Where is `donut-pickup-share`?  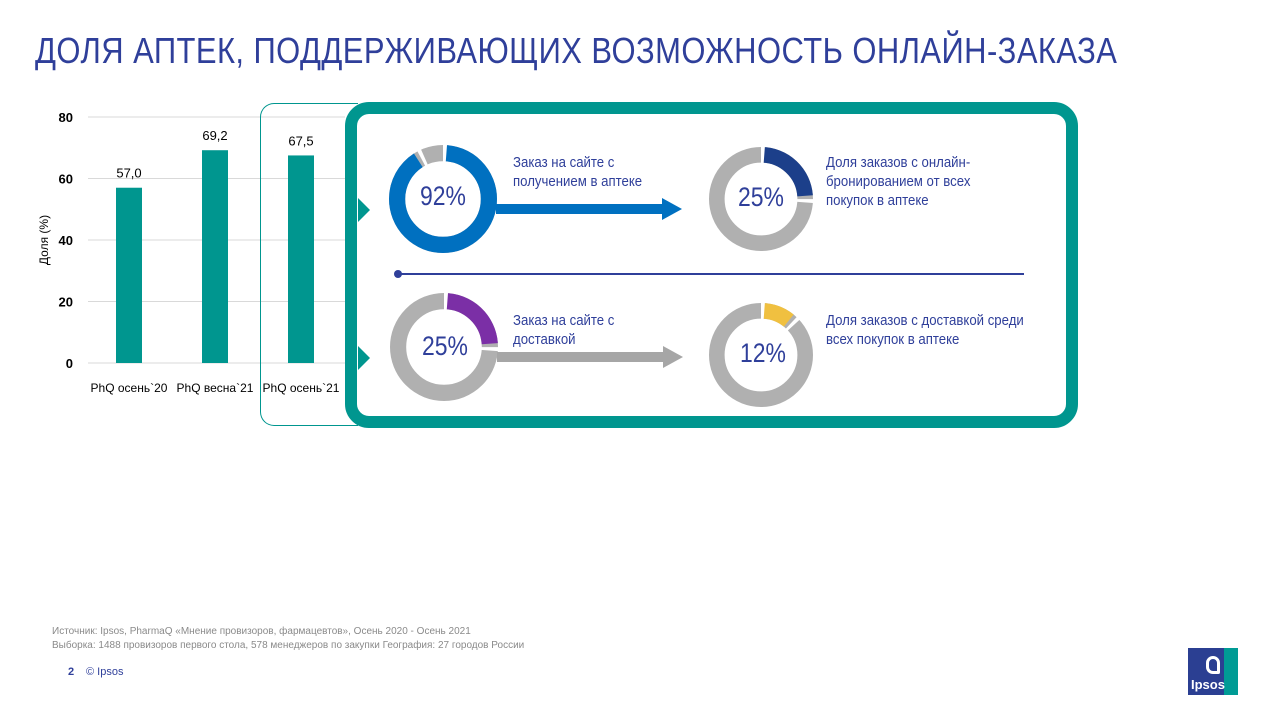 donut-pickup-share is located at coordinates (761, 199).